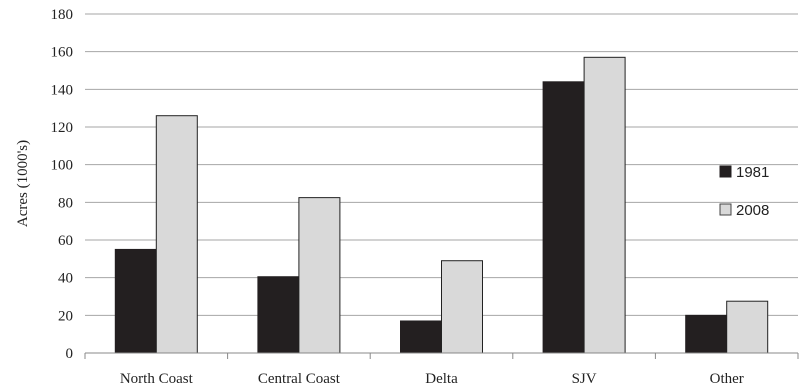  What do you see at coordinates (62, 184) in the screenshot?
I see `y-axis-tick-labels: 0 20 40 60 80 100 120 140 160 180` at bounding box center [62, 184].